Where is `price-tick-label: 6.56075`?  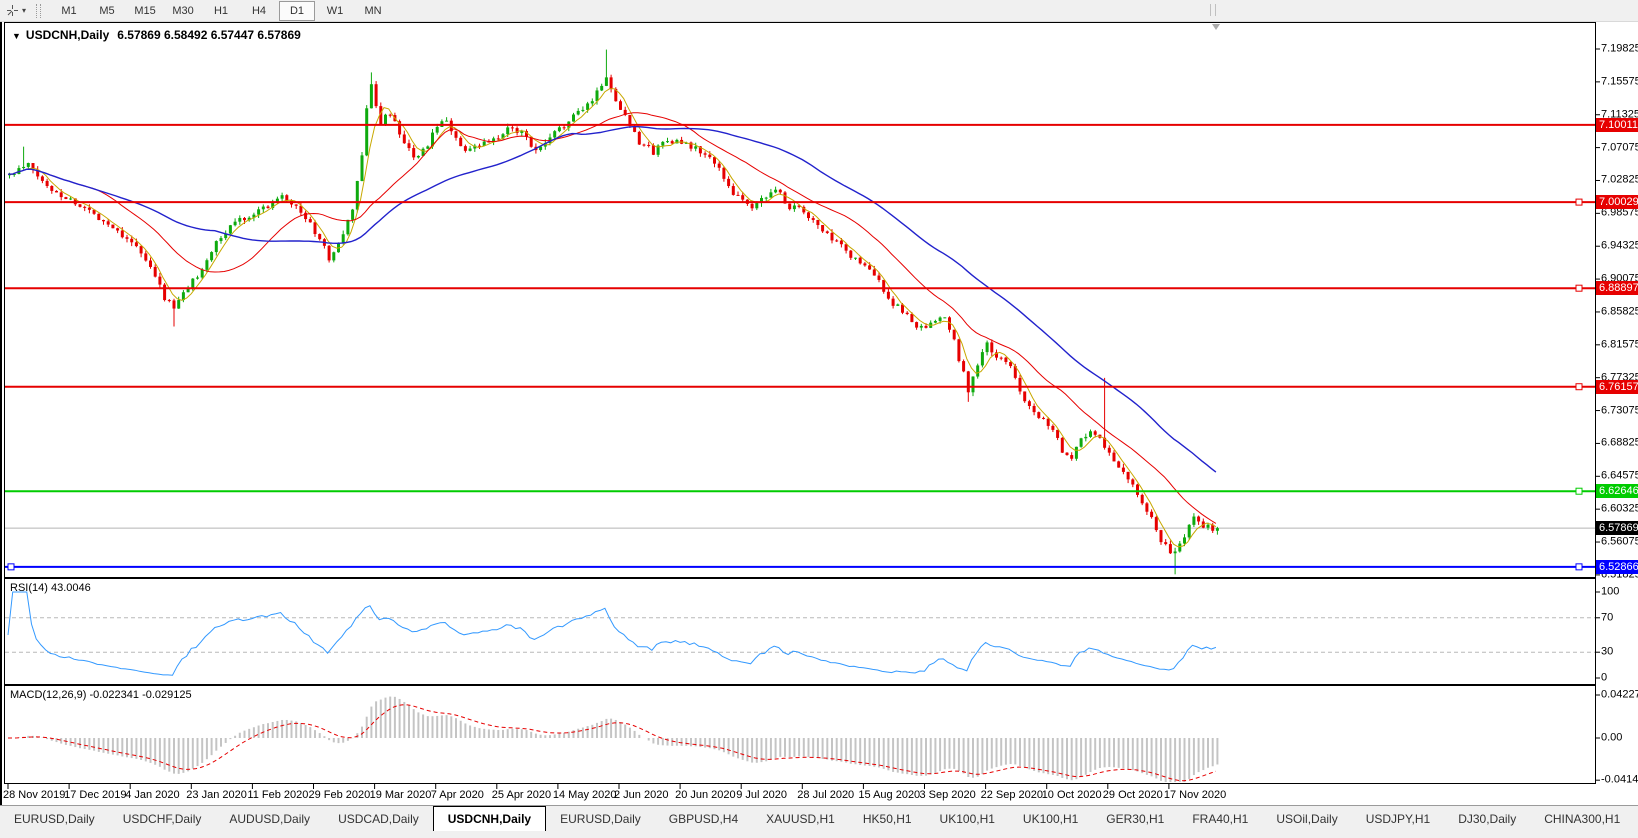 price-tick-label: 6.56075 is located at coordinates (1619, 541).